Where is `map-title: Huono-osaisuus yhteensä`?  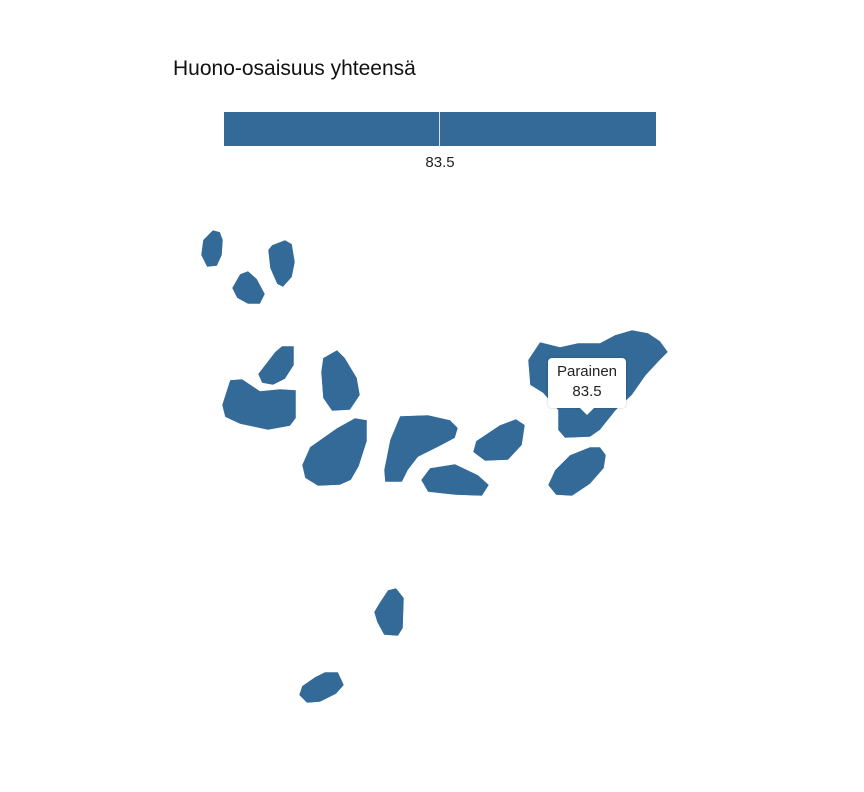 map-title: Huono-osaisuus yhteensä is located at coordinates (294, 68).